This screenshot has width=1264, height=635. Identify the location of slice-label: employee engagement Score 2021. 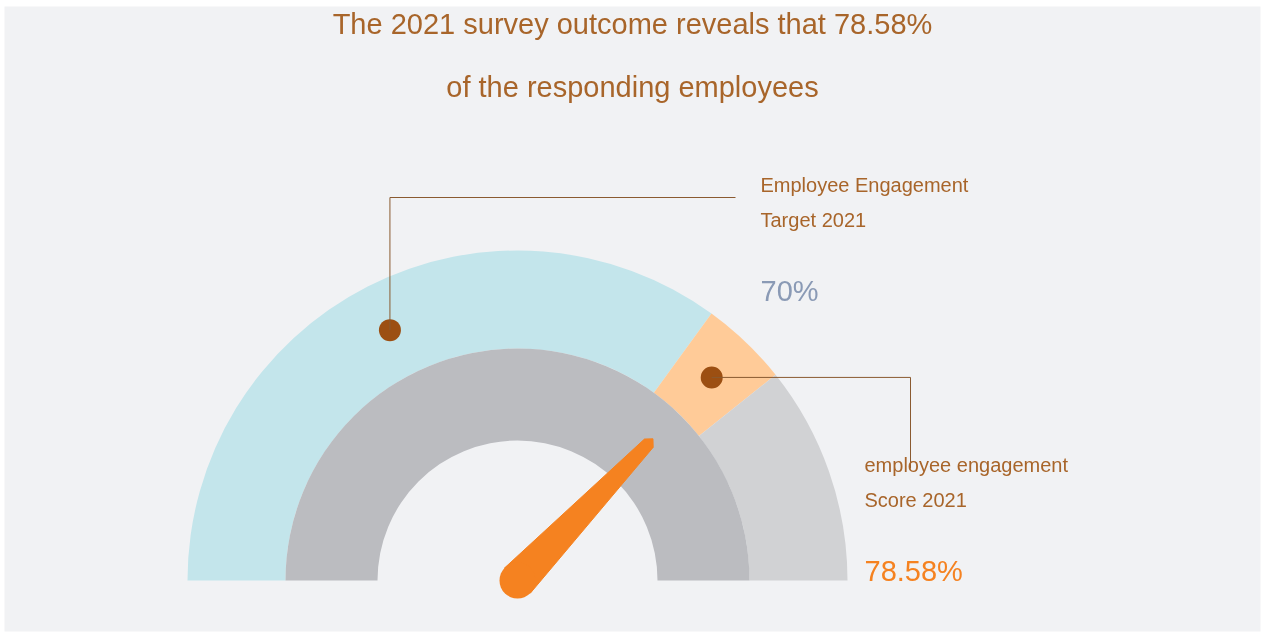
(966, 482).